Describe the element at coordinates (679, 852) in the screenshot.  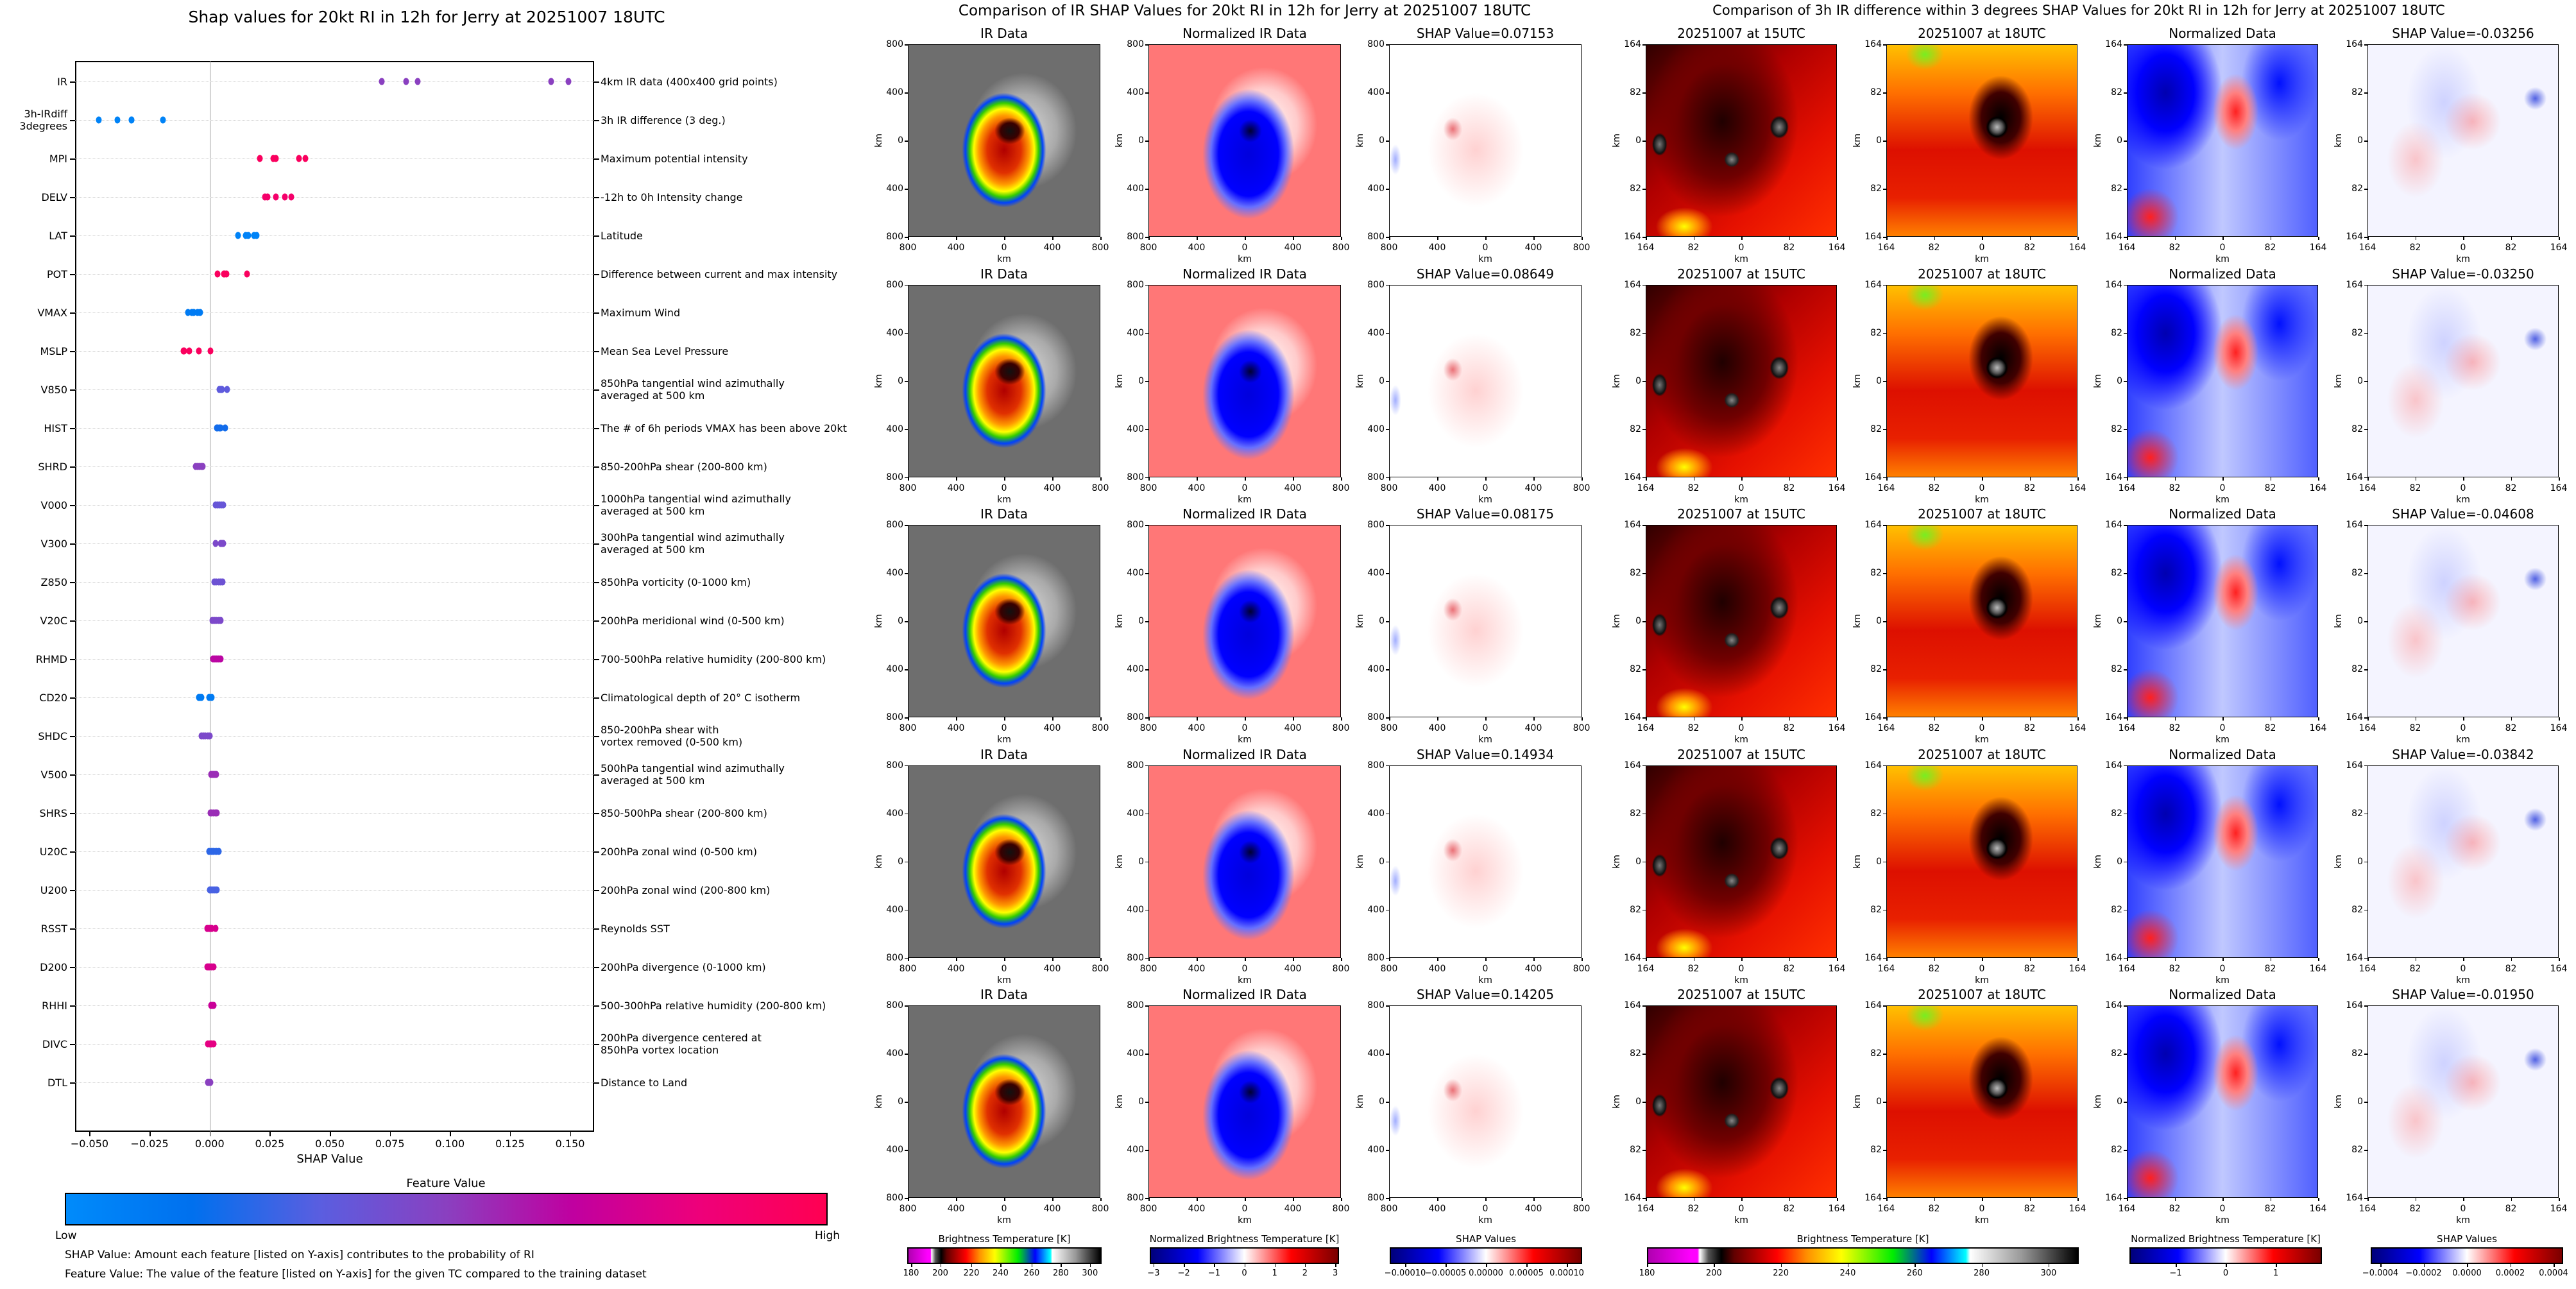
I see `feature-description: 200hPa zonal wind (0-500 km)` at that location.